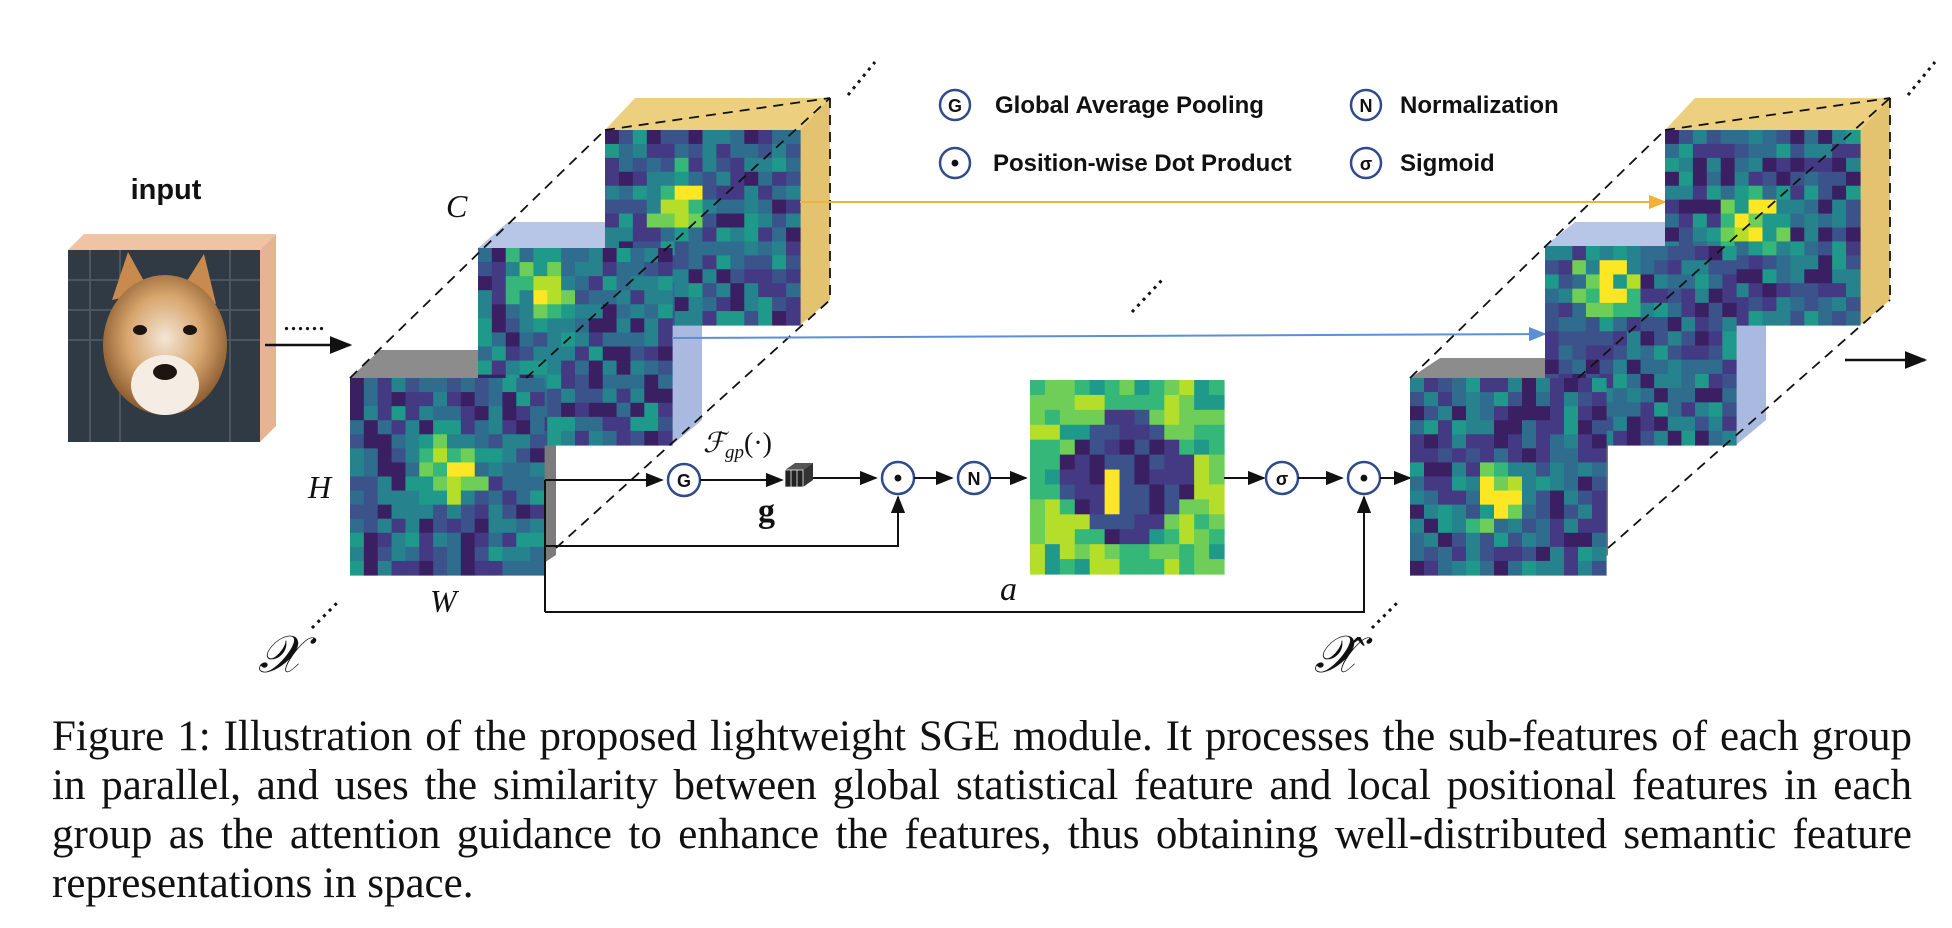 The image size is (1952, 928). What do you see at coordinates (1479, 105) in the screenshot?
I see `svg-text: Normalization` at bounding box center [1479, 105].